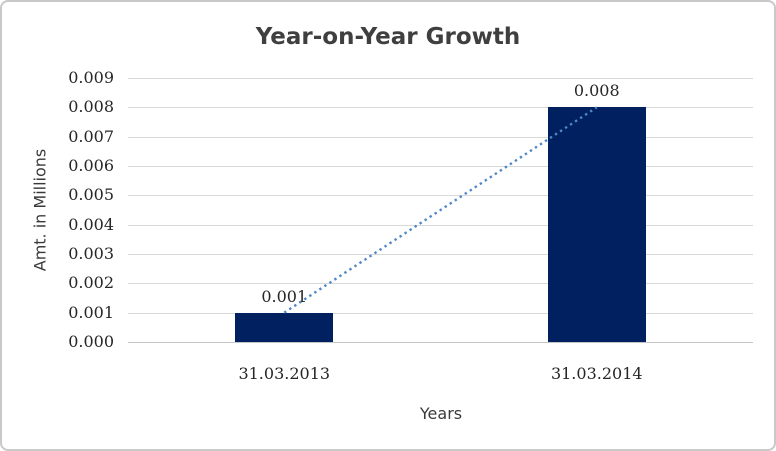 This screenshot has height=451, width=776. What do you see at coordinates (91, 195) in the screenshot?
I see `y-tick-label: 0.005` at bounding box center [91, 195].